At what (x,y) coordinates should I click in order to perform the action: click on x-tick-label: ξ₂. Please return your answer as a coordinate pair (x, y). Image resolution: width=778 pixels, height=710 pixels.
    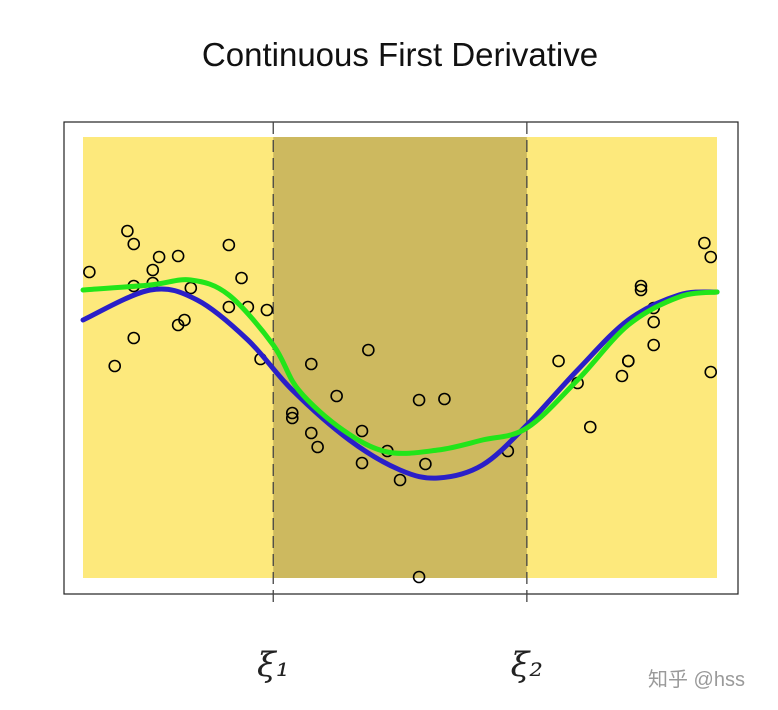
    Looking at the image, I should click on (527, 665).